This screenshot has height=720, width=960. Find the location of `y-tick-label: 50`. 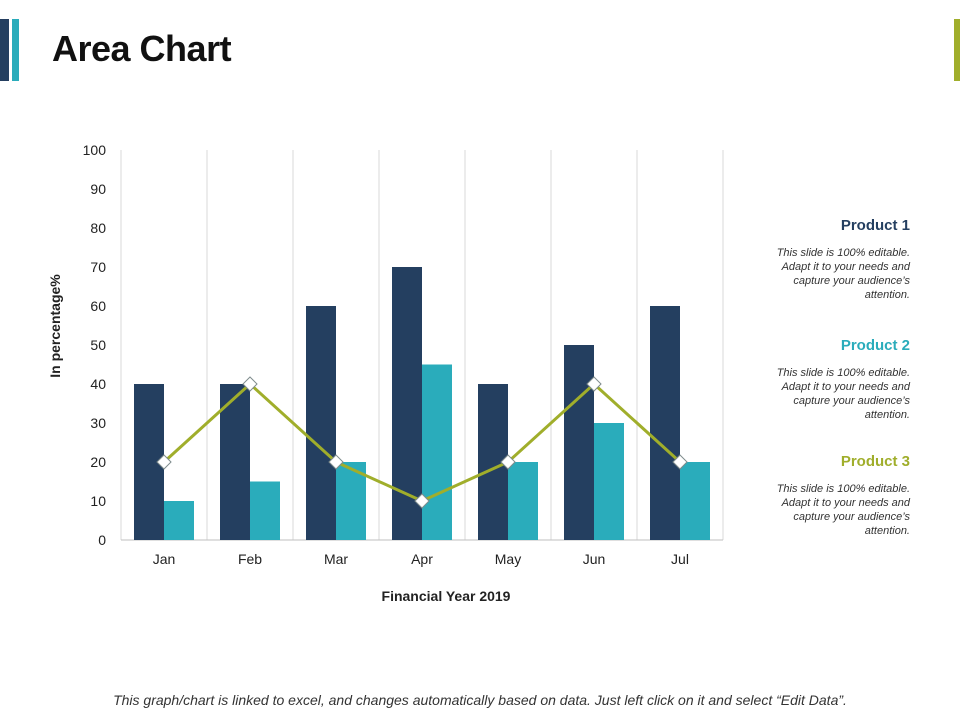

y-tick-label: 50 is located at coordinates (98, 345).